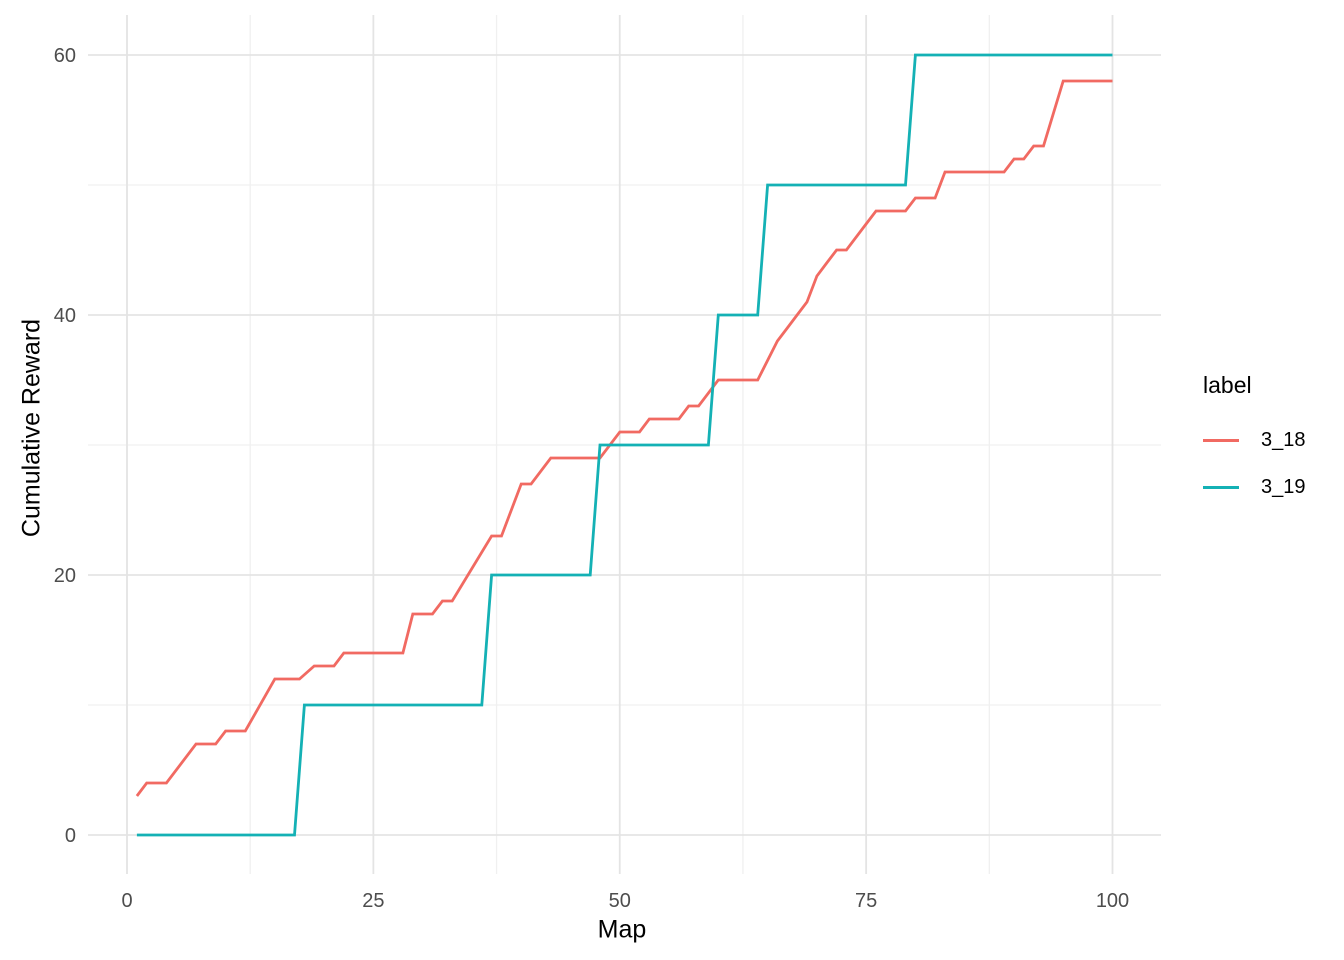 This screenshot has width=1344, height=960. What do you see at coordinates (65, 56) in the screenshot?
I see `y-tick-label: 60` at bounding box center [65, 56].